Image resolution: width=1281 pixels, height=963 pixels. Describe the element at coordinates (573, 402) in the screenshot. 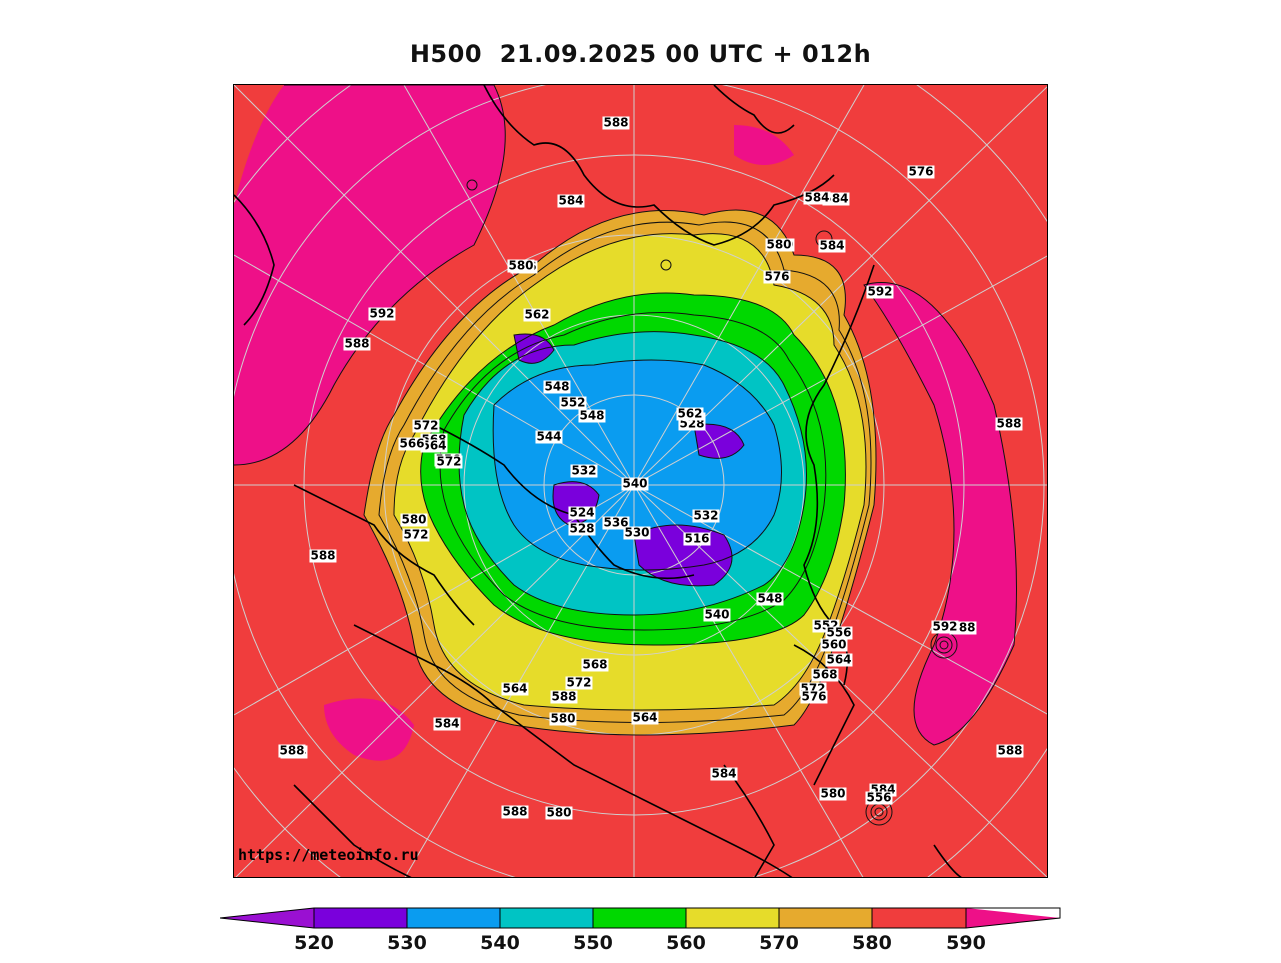

I see `contour-label: 552` at that location.